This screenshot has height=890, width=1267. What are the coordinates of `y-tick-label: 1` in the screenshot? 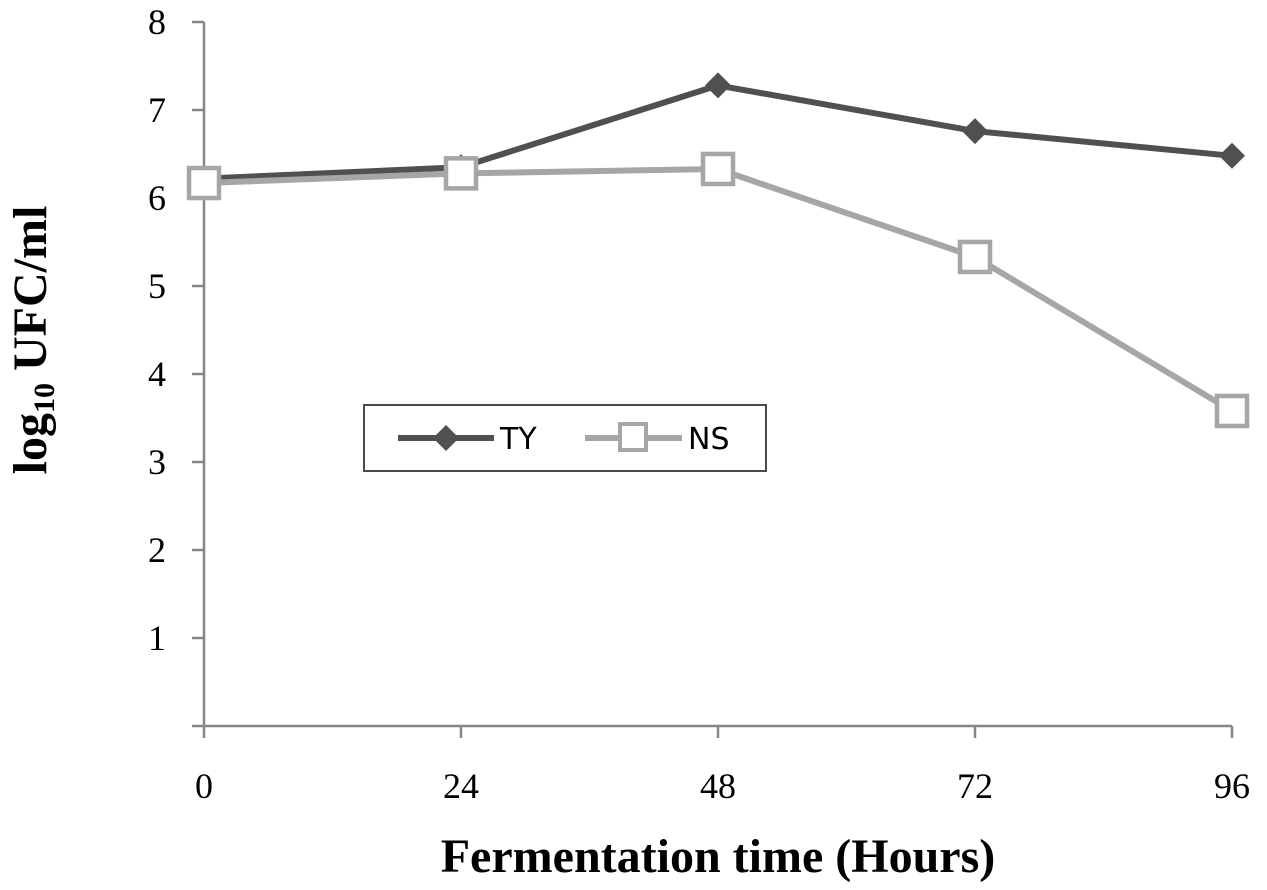 It's located at (157, 638).